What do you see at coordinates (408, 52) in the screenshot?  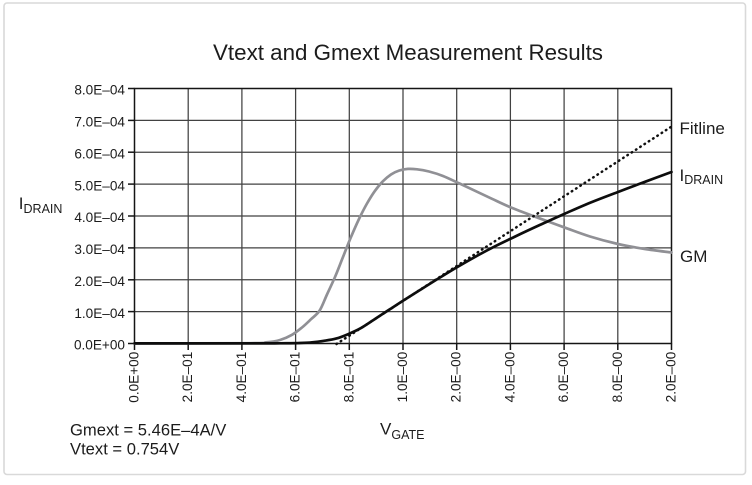 I see `svg-text:Vtext and Gmext Measurement Re: Vtext and Gmext Measurement Results` at bounding box center [408, 52].